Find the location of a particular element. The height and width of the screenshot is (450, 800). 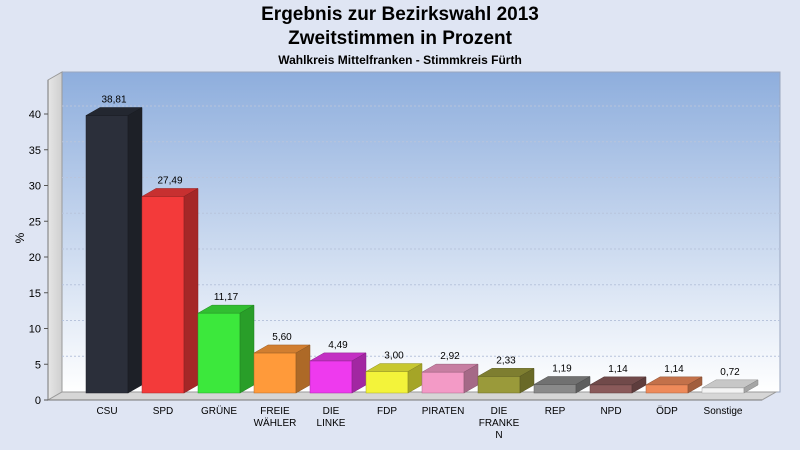

x-tick-label: DIE FRANKE N is located at coordinates (499, 423).